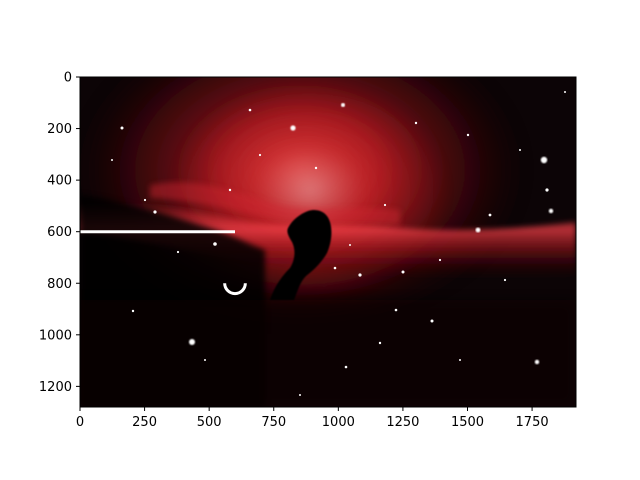 The width and height of the screenshot is (640, 480). What do you see at coordinates (273, 422) in the screenshot?
I see `x-tick-label: 750` at bounding box center [273, 422].